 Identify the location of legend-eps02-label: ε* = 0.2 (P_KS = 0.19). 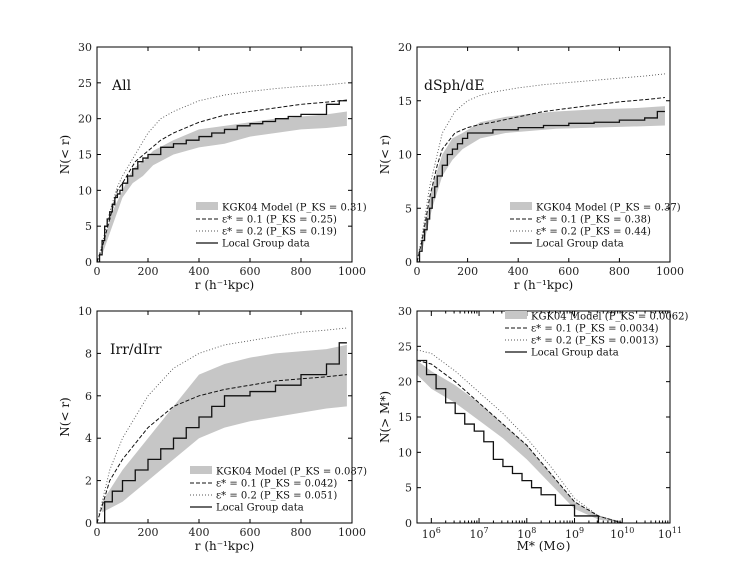
(279, 232).